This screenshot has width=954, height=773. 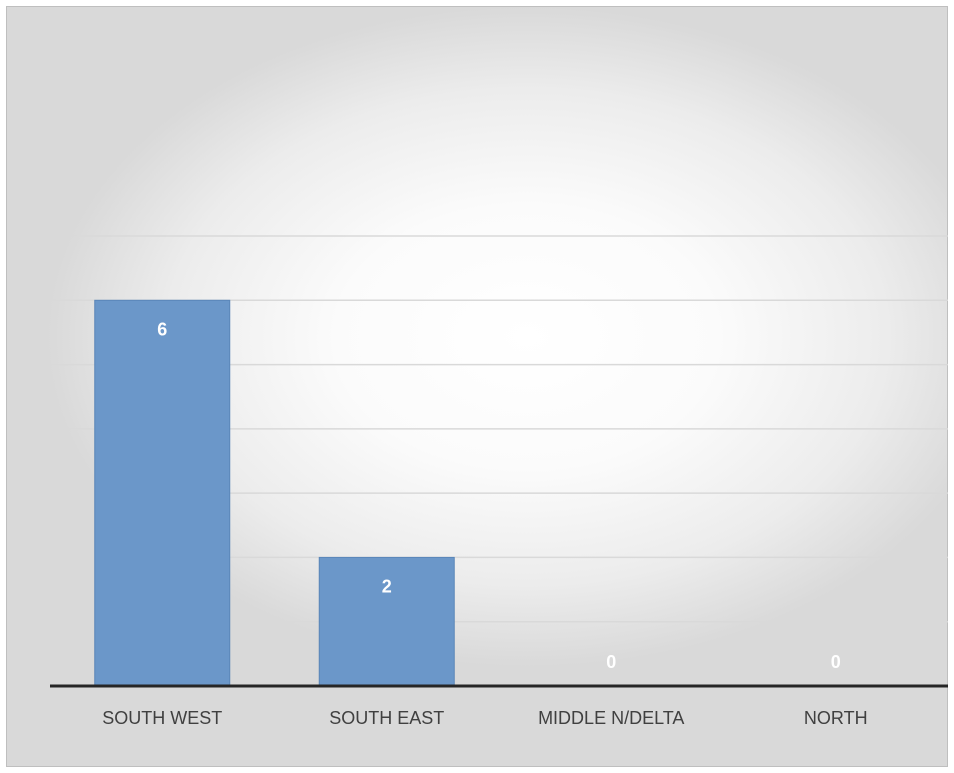 What do you see at coordinates (162, 329) in the screenshot?
I see `data-label: 6` at bounding box center [162, 329].